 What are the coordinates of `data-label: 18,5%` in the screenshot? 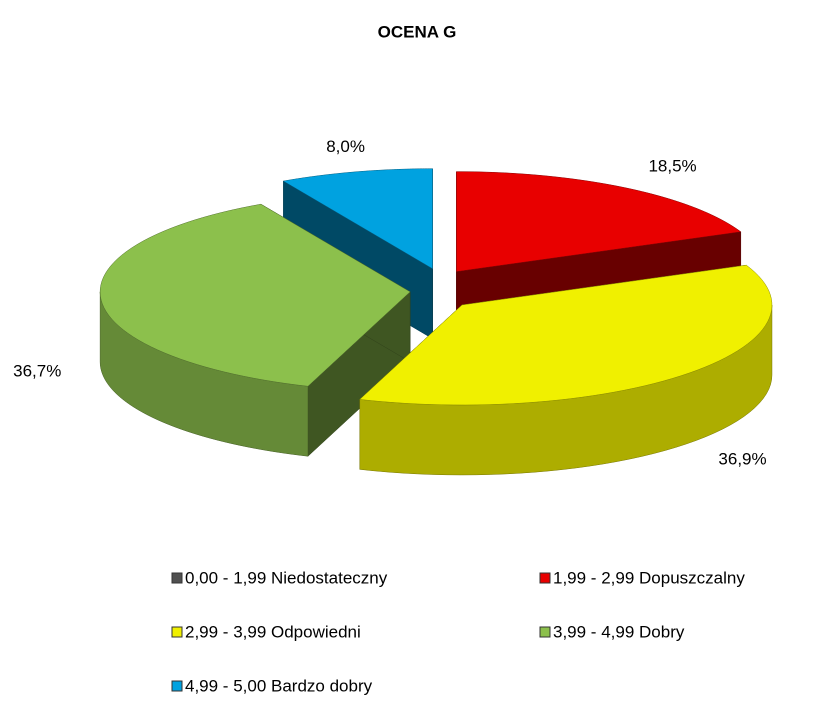 It's located at (672, 166).